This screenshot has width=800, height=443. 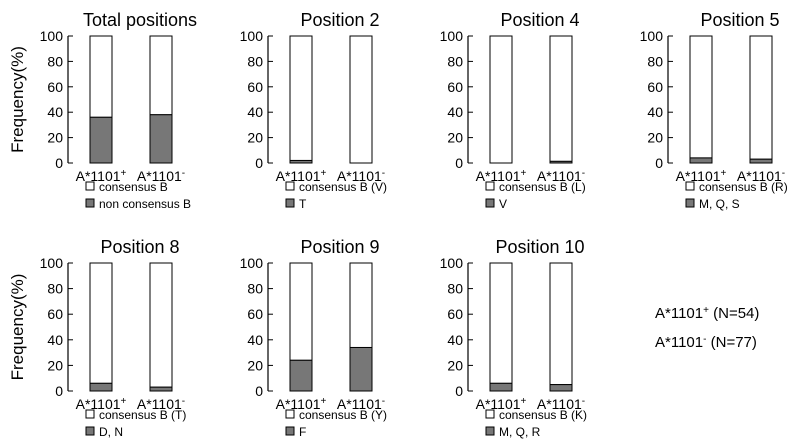 What do you see at coordinates (255, 340) in the screenshot?
I see `position-9-y-tick-label: 40` at bounding box center [255, 340].